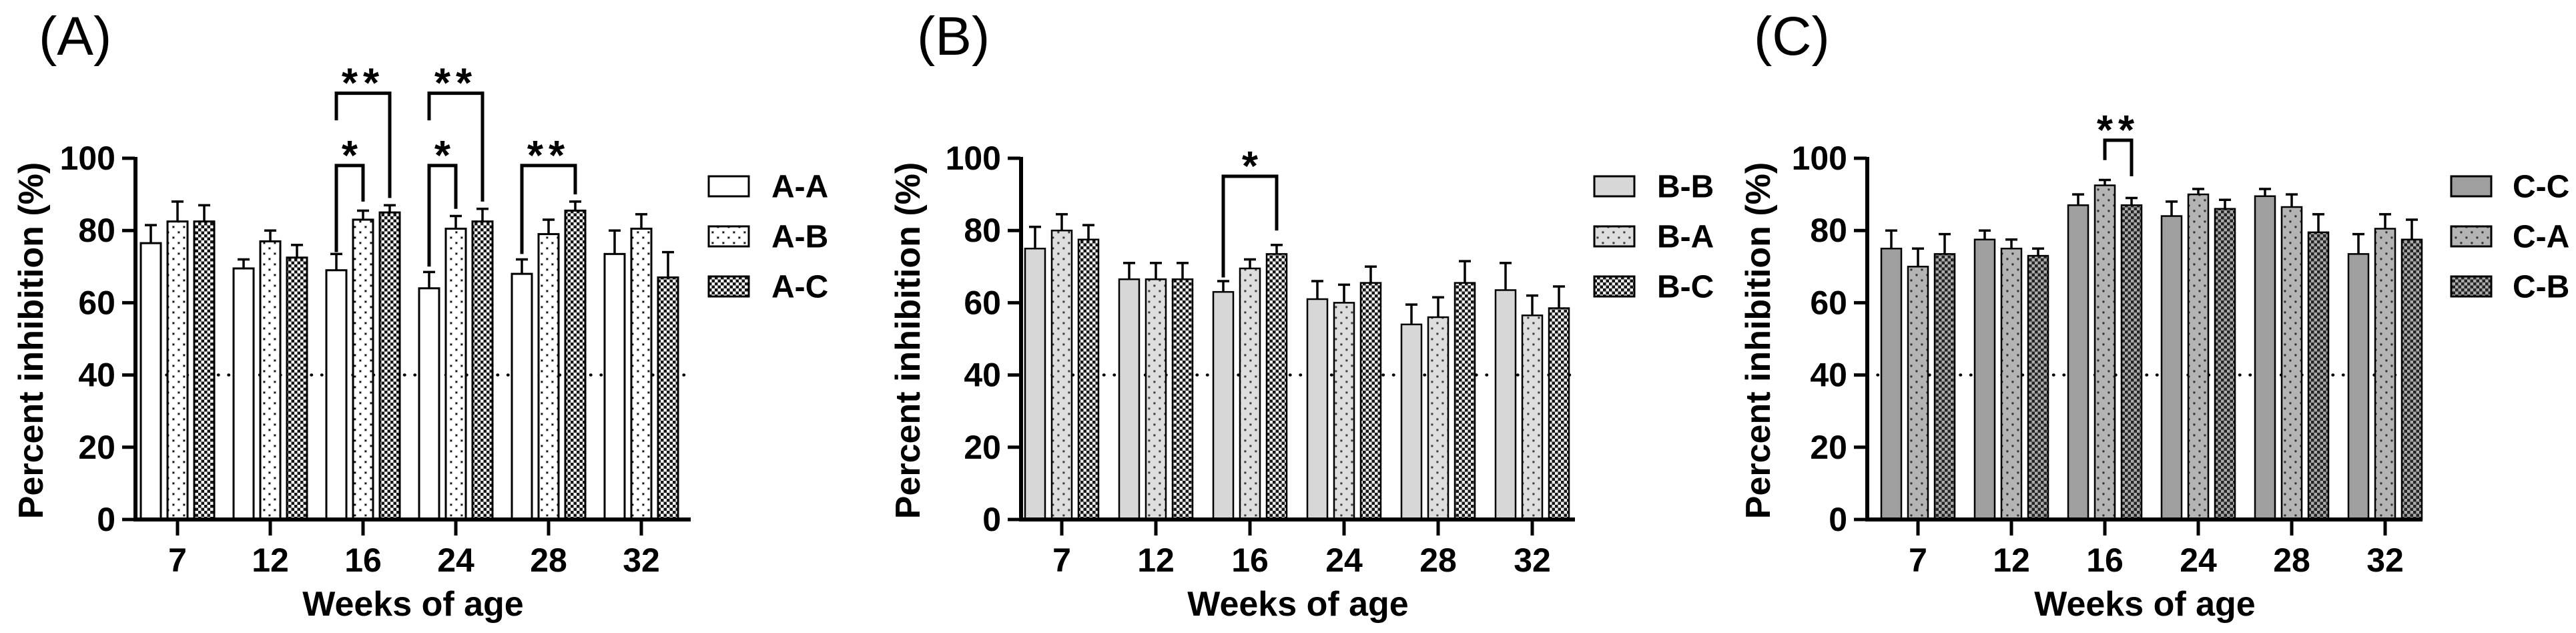 The image size is (2576, 633). Describe the element at coordinates (1792, 36) in the screenshot. I see `panel-label: (C)` at that location.